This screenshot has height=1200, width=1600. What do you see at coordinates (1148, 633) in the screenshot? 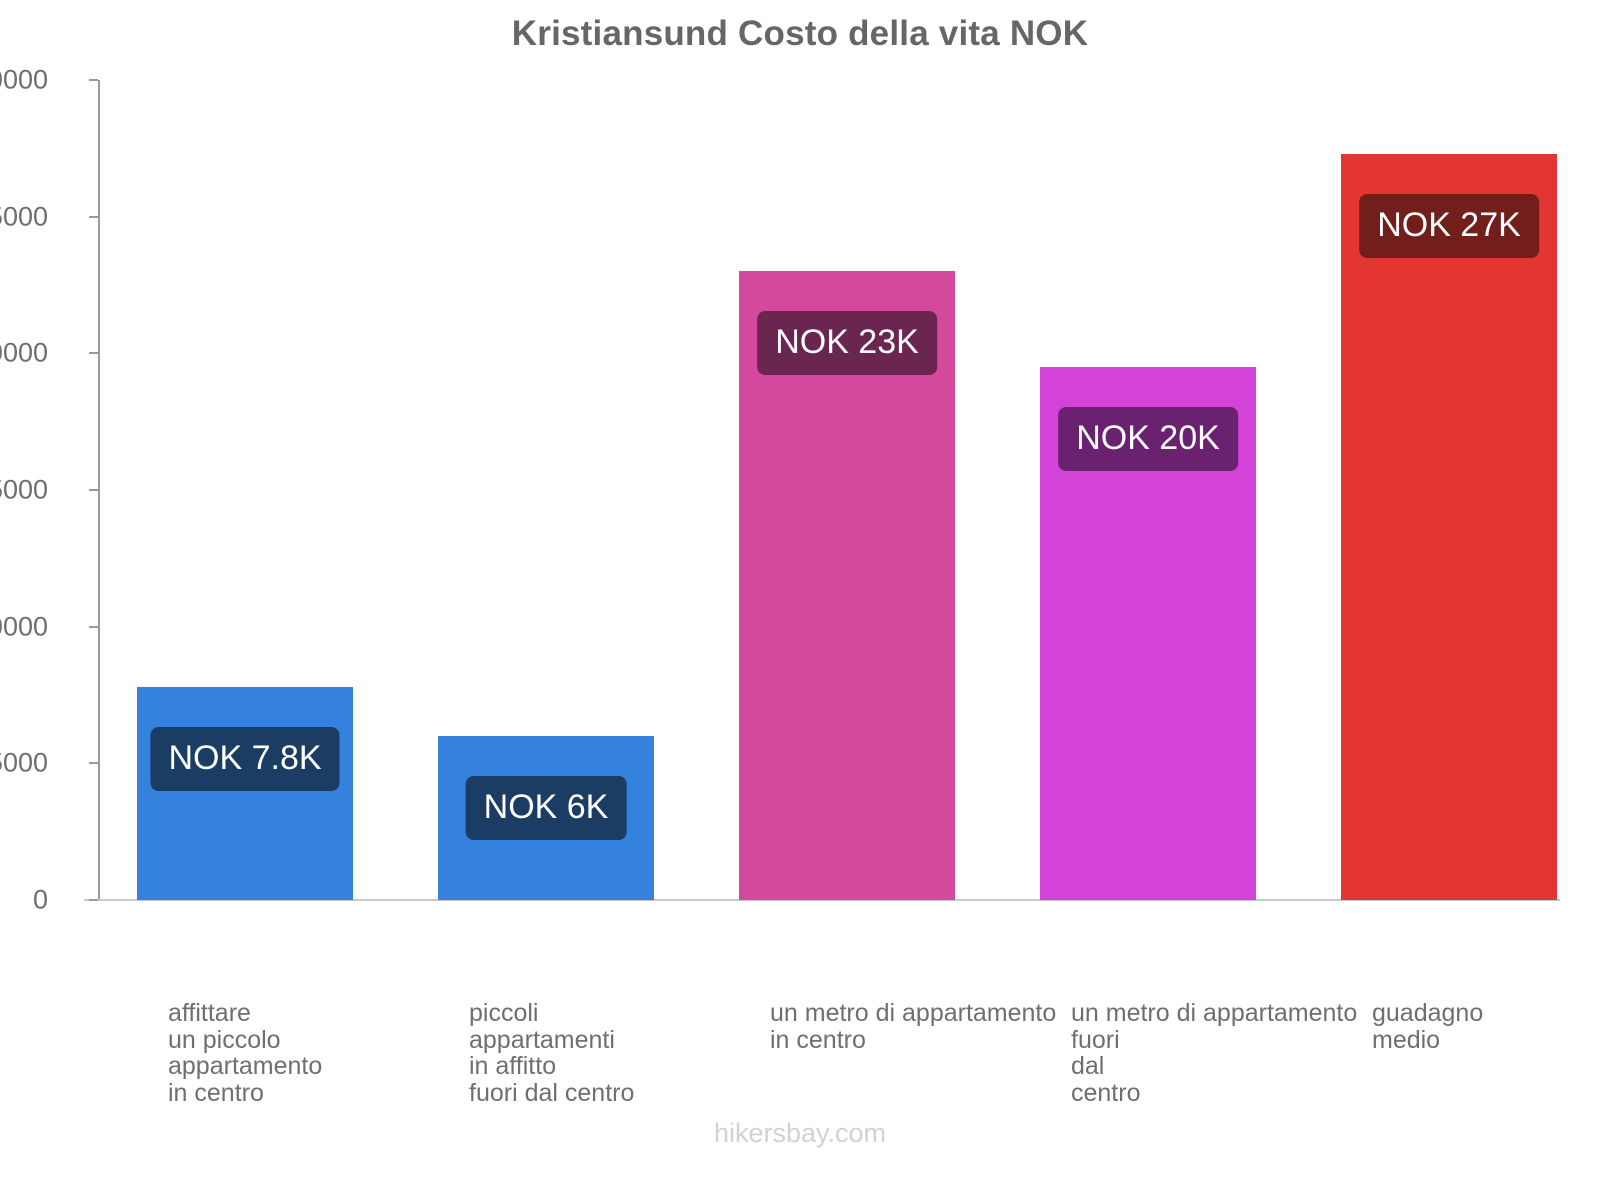
I see `bar: NOK 20K` at bounding box center [1148, 633].